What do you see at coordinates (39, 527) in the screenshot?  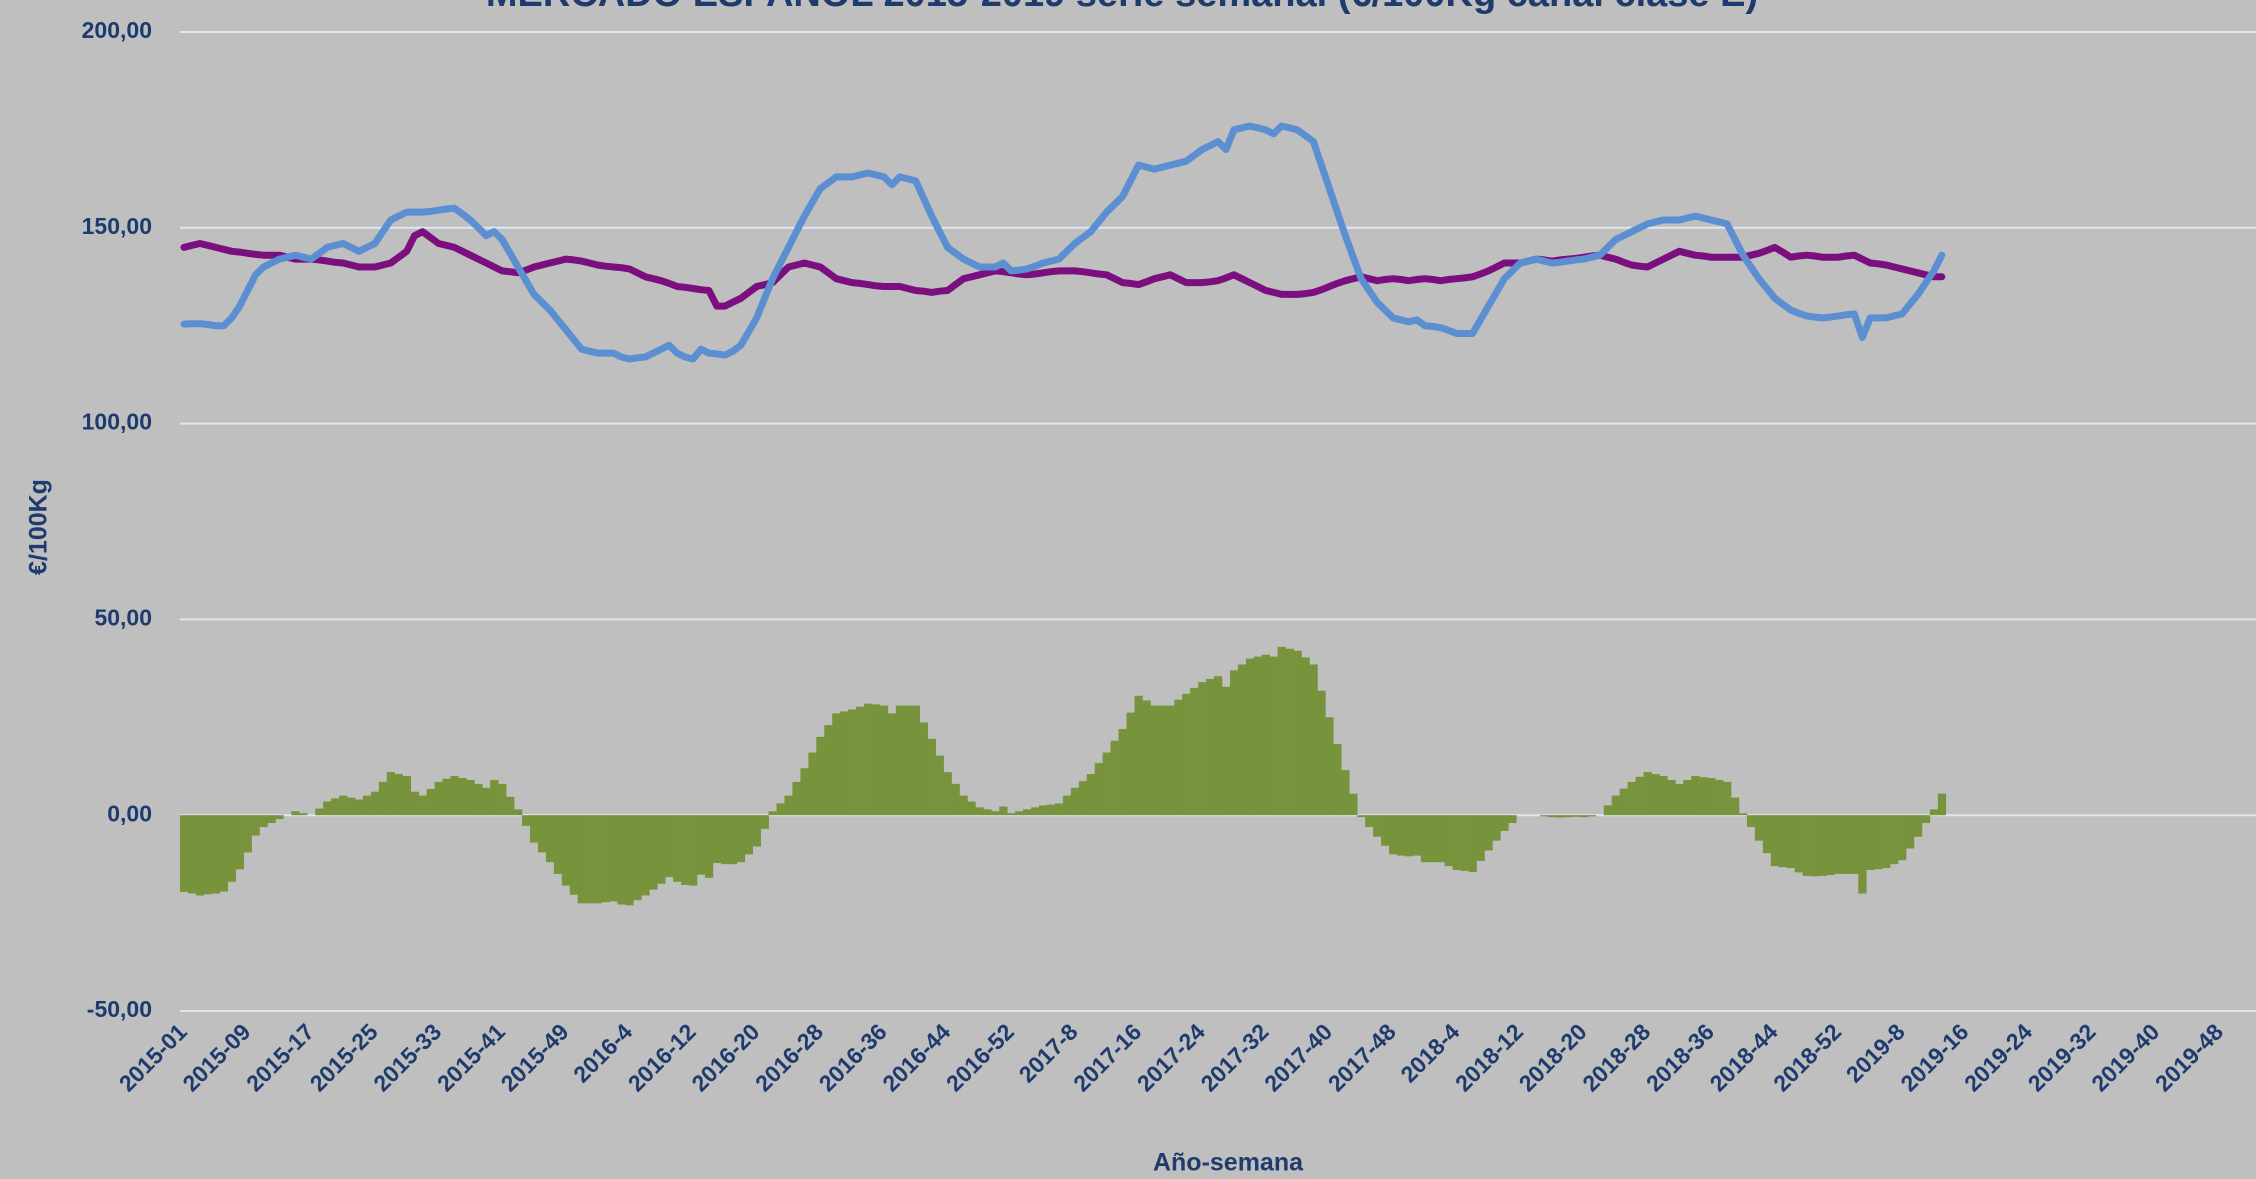 I see `y-axis-label: €/100Kg` at bounding box center [39, 527].